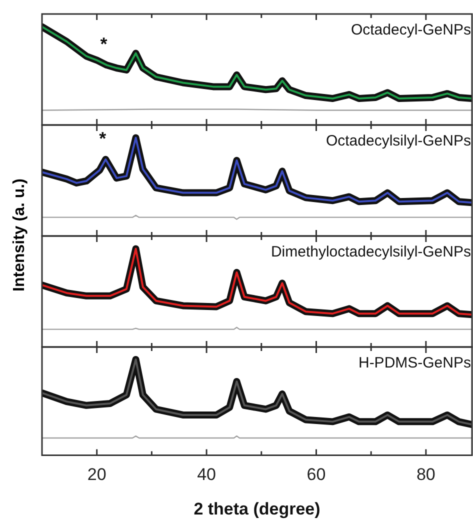 This screenshot has width=473, height=521. I want to click on annotation: Octadecylsilyl-GeNPs, so click(398, 141).